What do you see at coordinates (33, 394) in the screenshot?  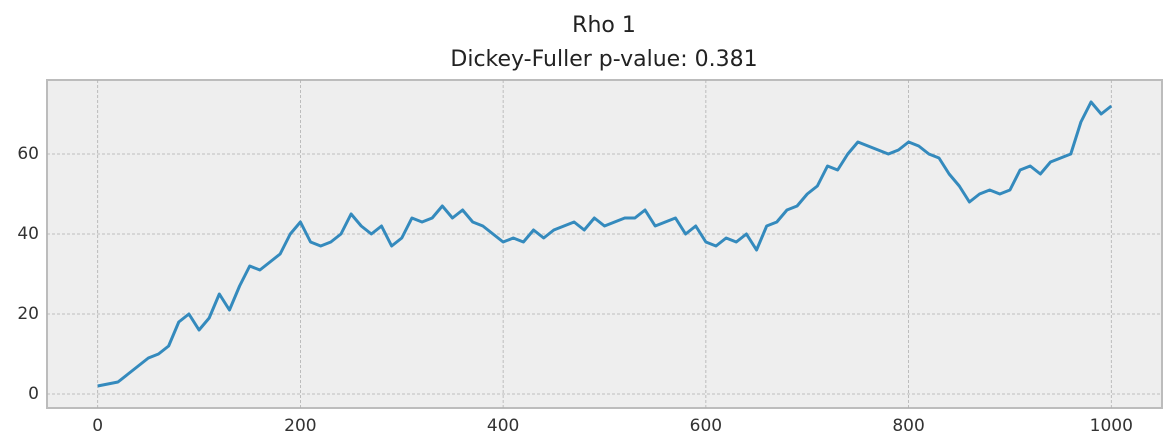 I see `y-tick-label: 0` at bounding box center [33, 394].